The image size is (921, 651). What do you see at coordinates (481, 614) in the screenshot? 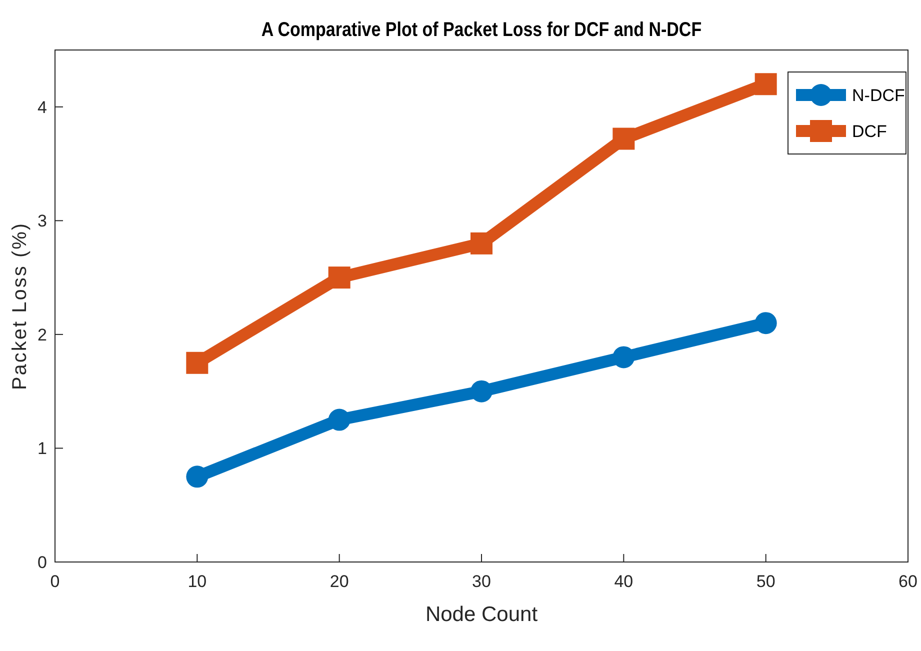
I see `x-axis-title: Node Count` at bounding box center [481, 614].